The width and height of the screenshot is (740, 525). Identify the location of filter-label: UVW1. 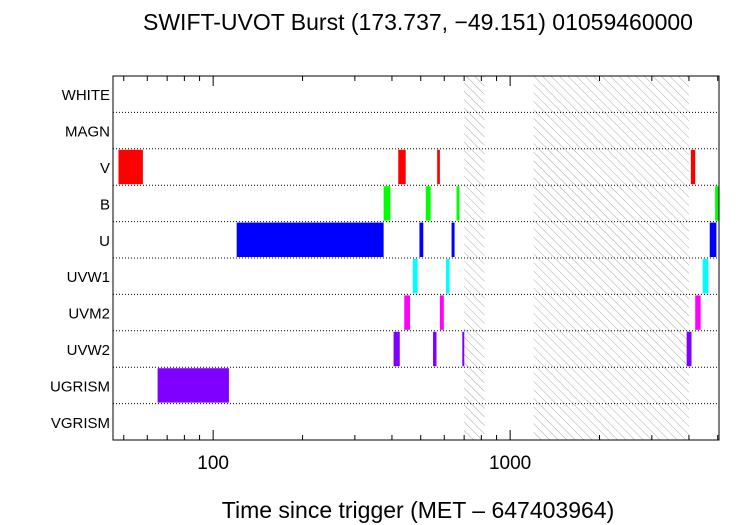
(88, 277).